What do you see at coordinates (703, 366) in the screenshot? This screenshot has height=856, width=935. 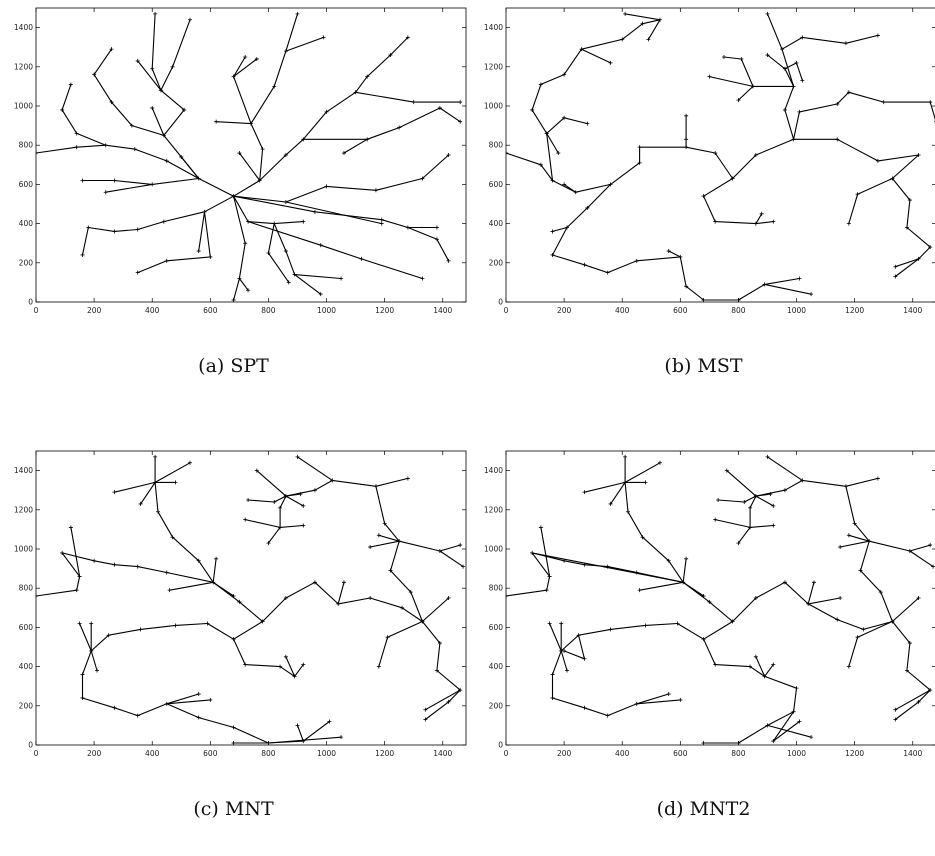 I see `caption-mst: (b) MST` at bounding box center [703, 366].